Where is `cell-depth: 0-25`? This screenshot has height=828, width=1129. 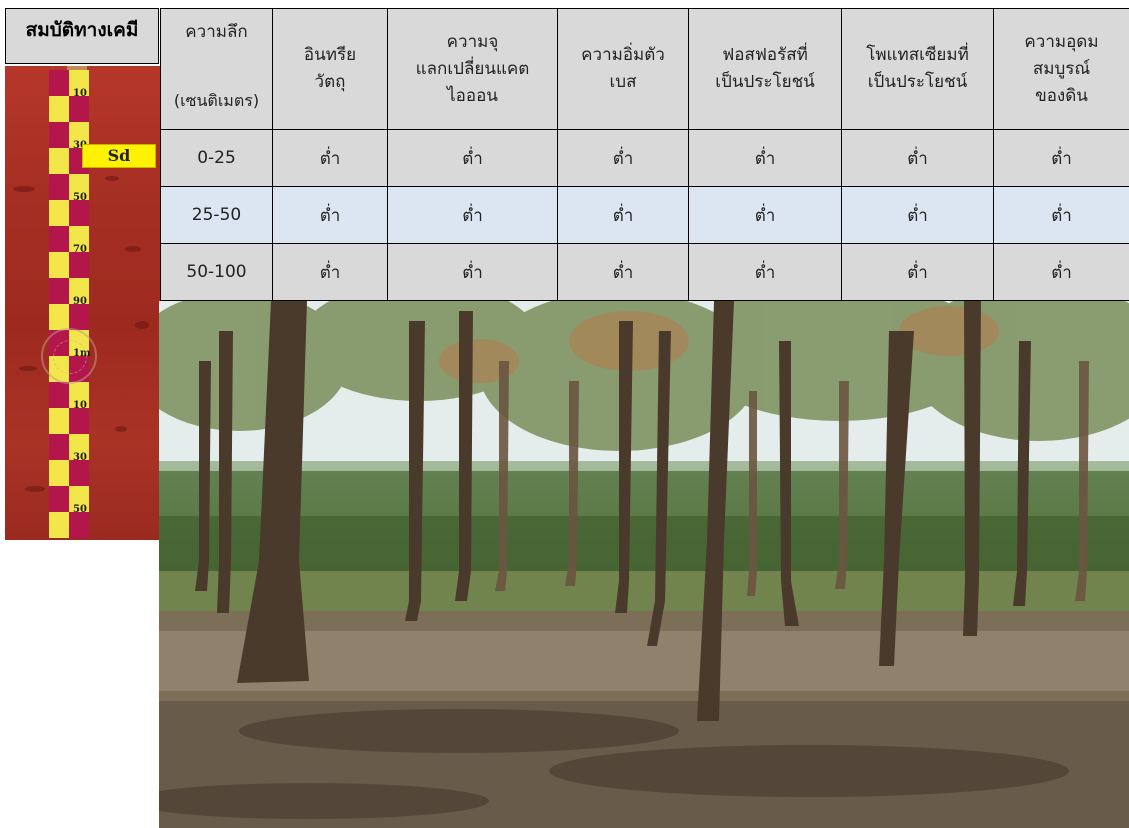
cell-depth: 0-25 is located at coordinates (216, 158).